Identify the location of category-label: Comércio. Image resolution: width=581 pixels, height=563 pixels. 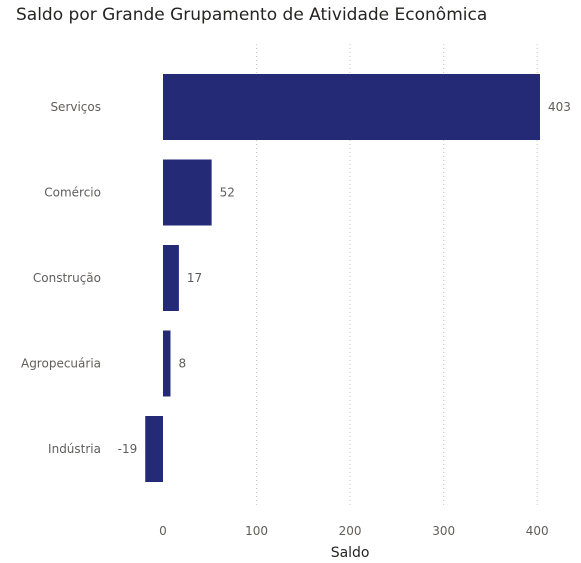
(72, 193).